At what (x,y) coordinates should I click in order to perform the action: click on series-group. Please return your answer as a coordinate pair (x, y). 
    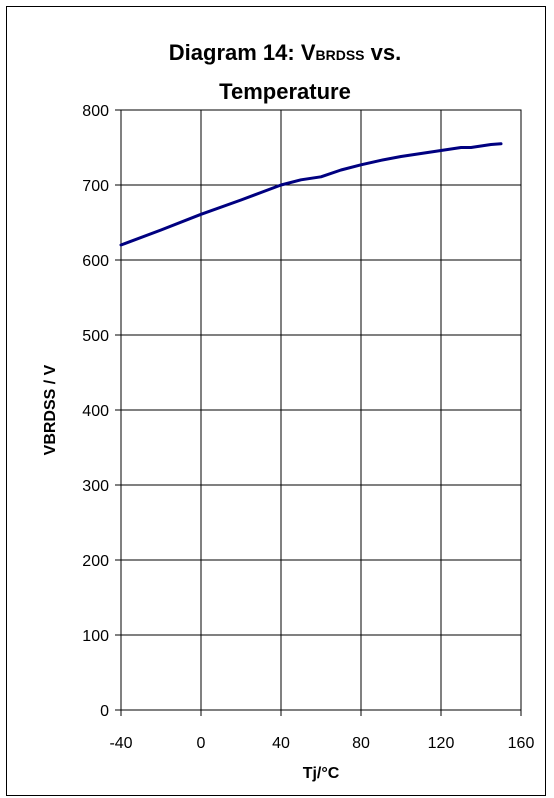
    Looking at the image, I should click on (311, 194).